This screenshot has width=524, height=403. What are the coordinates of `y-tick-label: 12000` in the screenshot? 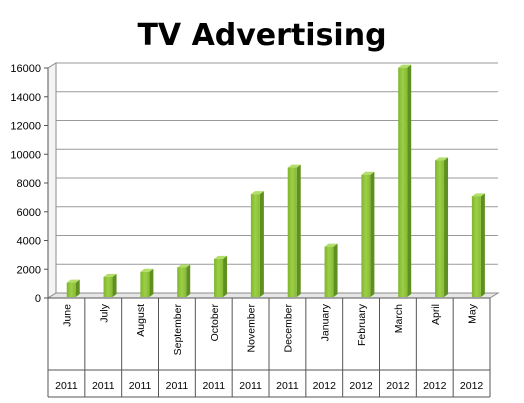 It's located at (25, 127).